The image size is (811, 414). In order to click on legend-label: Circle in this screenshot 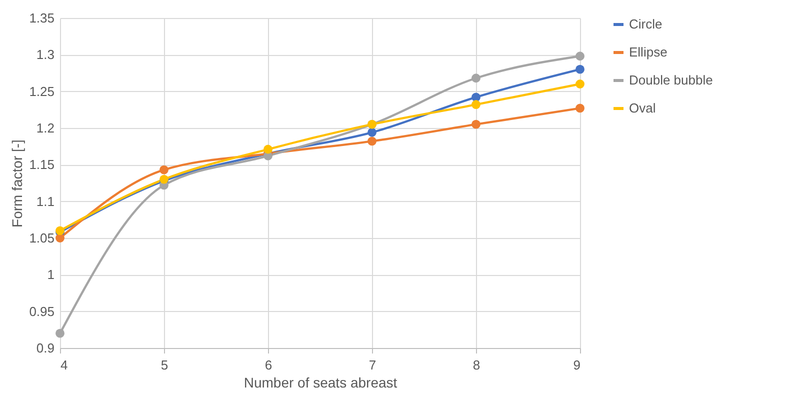, I will do `click(645, 24)`.